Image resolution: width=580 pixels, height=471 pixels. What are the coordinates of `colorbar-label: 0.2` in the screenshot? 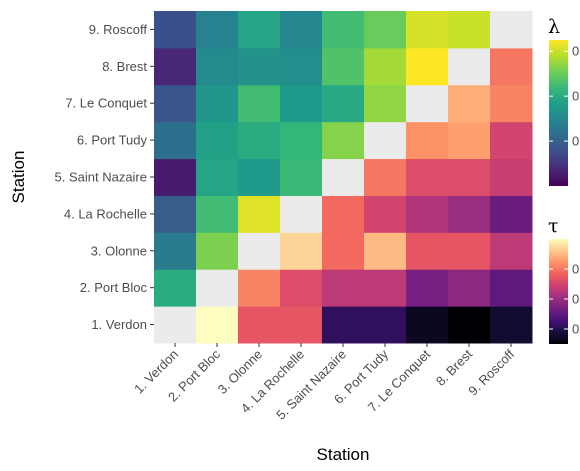 It's located at (576, 141).